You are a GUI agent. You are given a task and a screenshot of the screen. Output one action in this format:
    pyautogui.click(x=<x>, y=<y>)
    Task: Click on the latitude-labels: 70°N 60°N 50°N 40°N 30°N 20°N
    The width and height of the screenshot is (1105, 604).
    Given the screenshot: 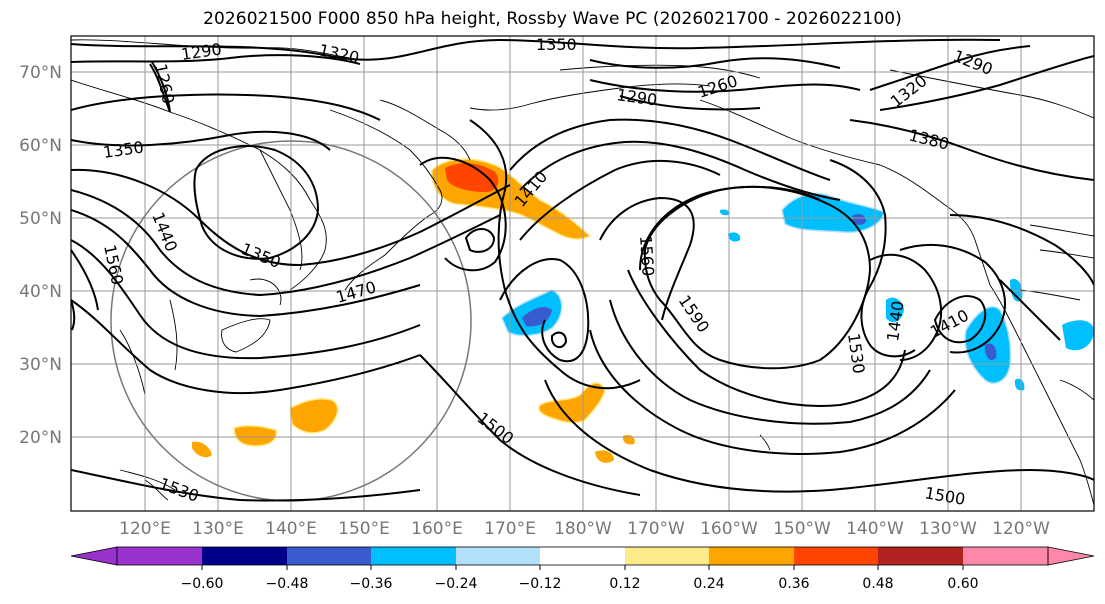 What is the action you would take?
    pyautogui.click(x=40, y=255)
    